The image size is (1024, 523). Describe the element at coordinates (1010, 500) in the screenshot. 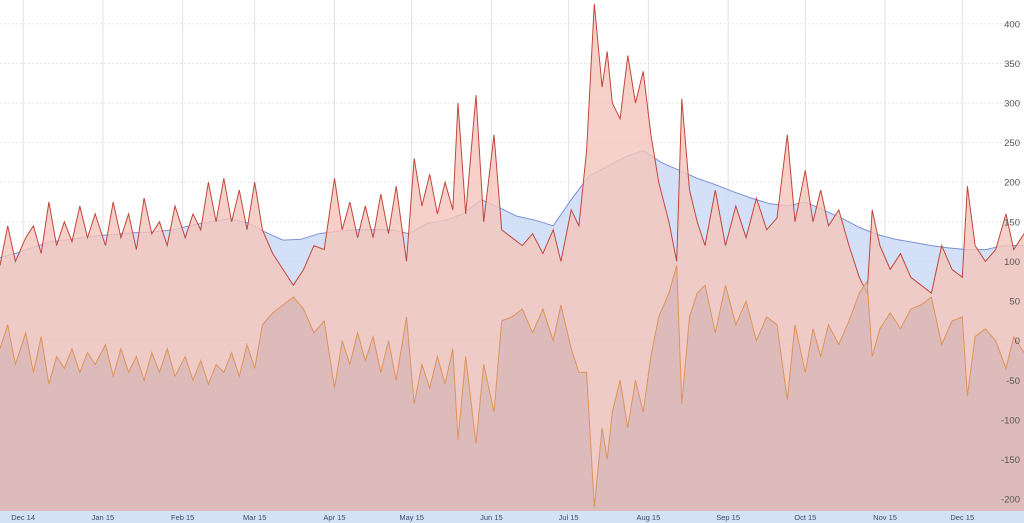

I see `y-tick-label: -200` at that location.